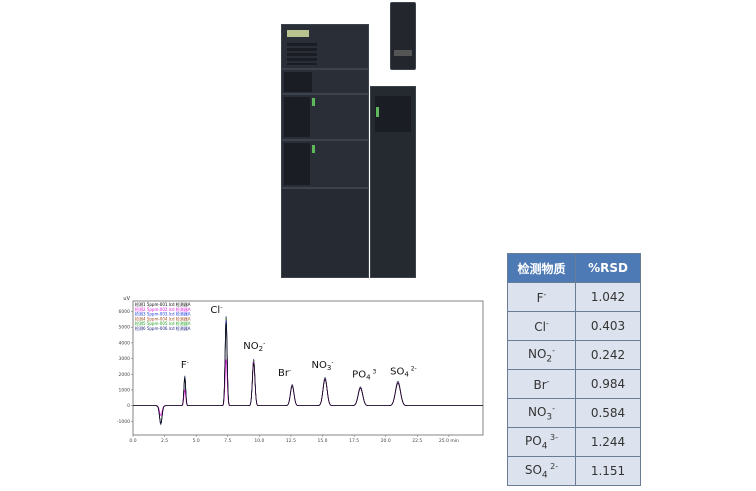 This screenshot has height=491, width=756. I want to click on table-row: F- 1.042, so click(574, 297).